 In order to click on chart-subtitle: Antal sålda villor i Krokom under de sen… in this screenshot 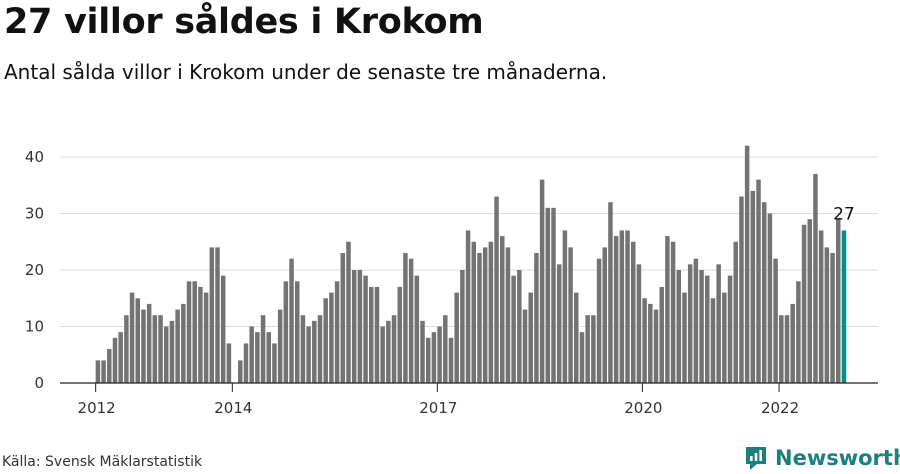, I will do `click(306, 72)`.